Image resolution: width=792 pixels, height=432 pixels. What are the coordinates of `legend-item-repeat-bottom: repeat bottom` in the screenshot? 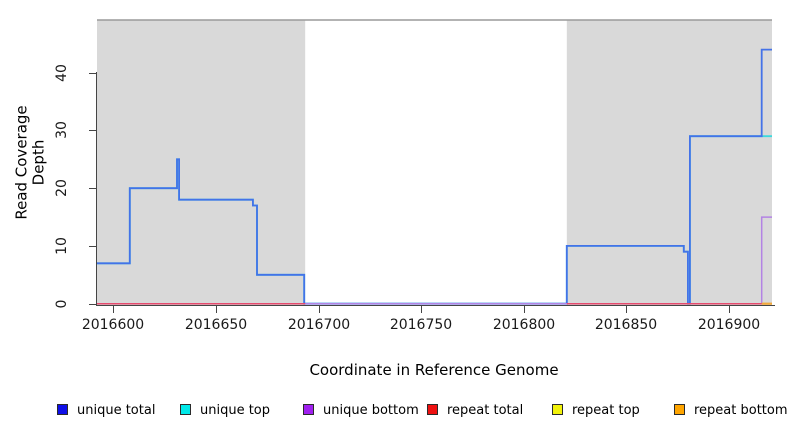 It's located at (731, 409).